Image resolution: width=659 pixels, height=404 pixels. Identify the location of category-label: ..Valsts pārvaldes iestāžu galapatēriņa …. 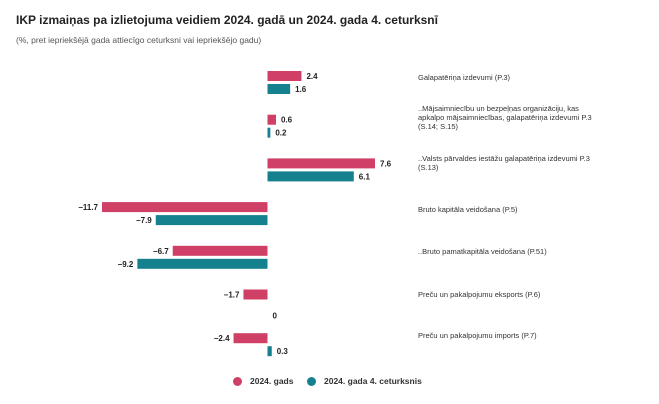
(504, 163).